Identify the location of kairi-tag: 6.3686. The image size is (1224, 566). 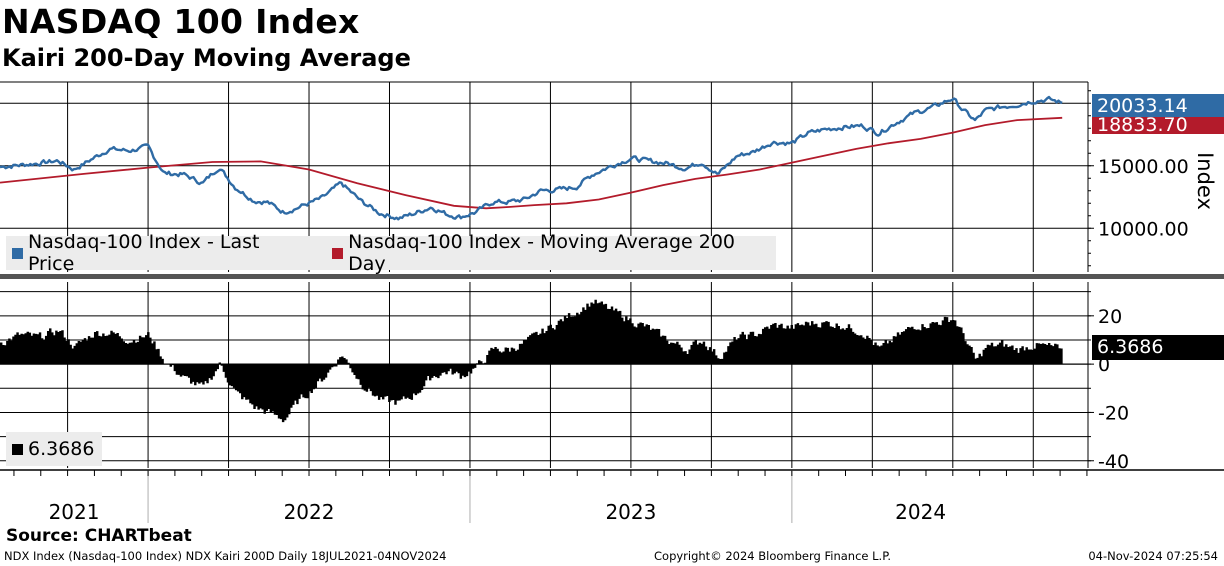
(1158, 347).